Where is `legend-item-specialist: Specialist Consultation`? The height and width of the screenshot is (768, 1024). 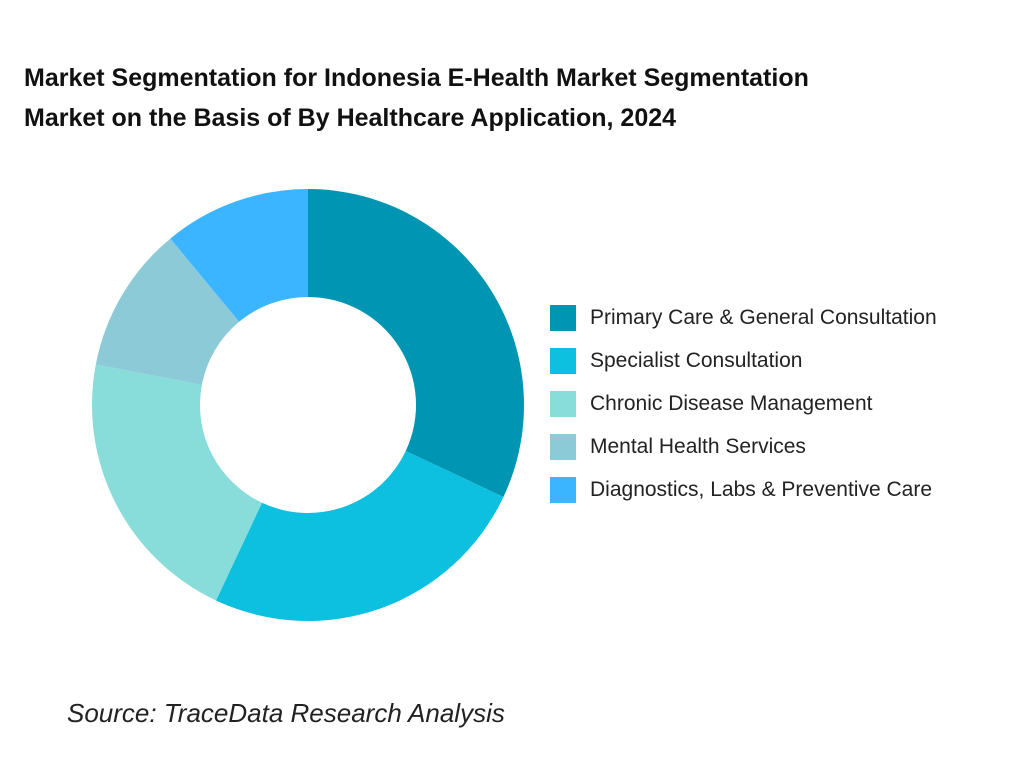
legend-item-specialist: Specialist Consultation is located at coordinates (743, 360).